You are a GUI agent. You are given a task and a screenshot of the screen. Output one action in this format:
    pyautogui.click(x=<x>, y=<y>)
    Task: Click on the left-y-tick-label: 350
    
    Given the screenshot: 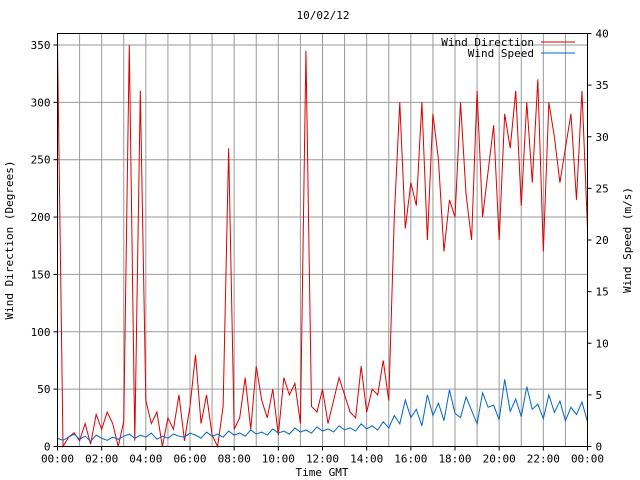 What is the action you would take?
    pyautogui.click(x=41, y=45)
    